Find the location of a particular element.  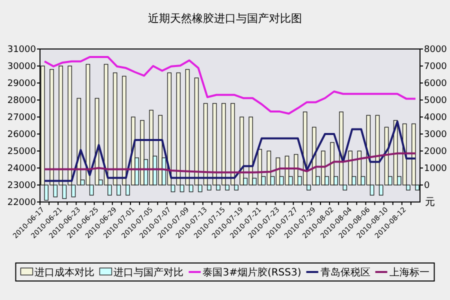

legend-label: 进口与国产对比 is located at coordinates (149, 272).